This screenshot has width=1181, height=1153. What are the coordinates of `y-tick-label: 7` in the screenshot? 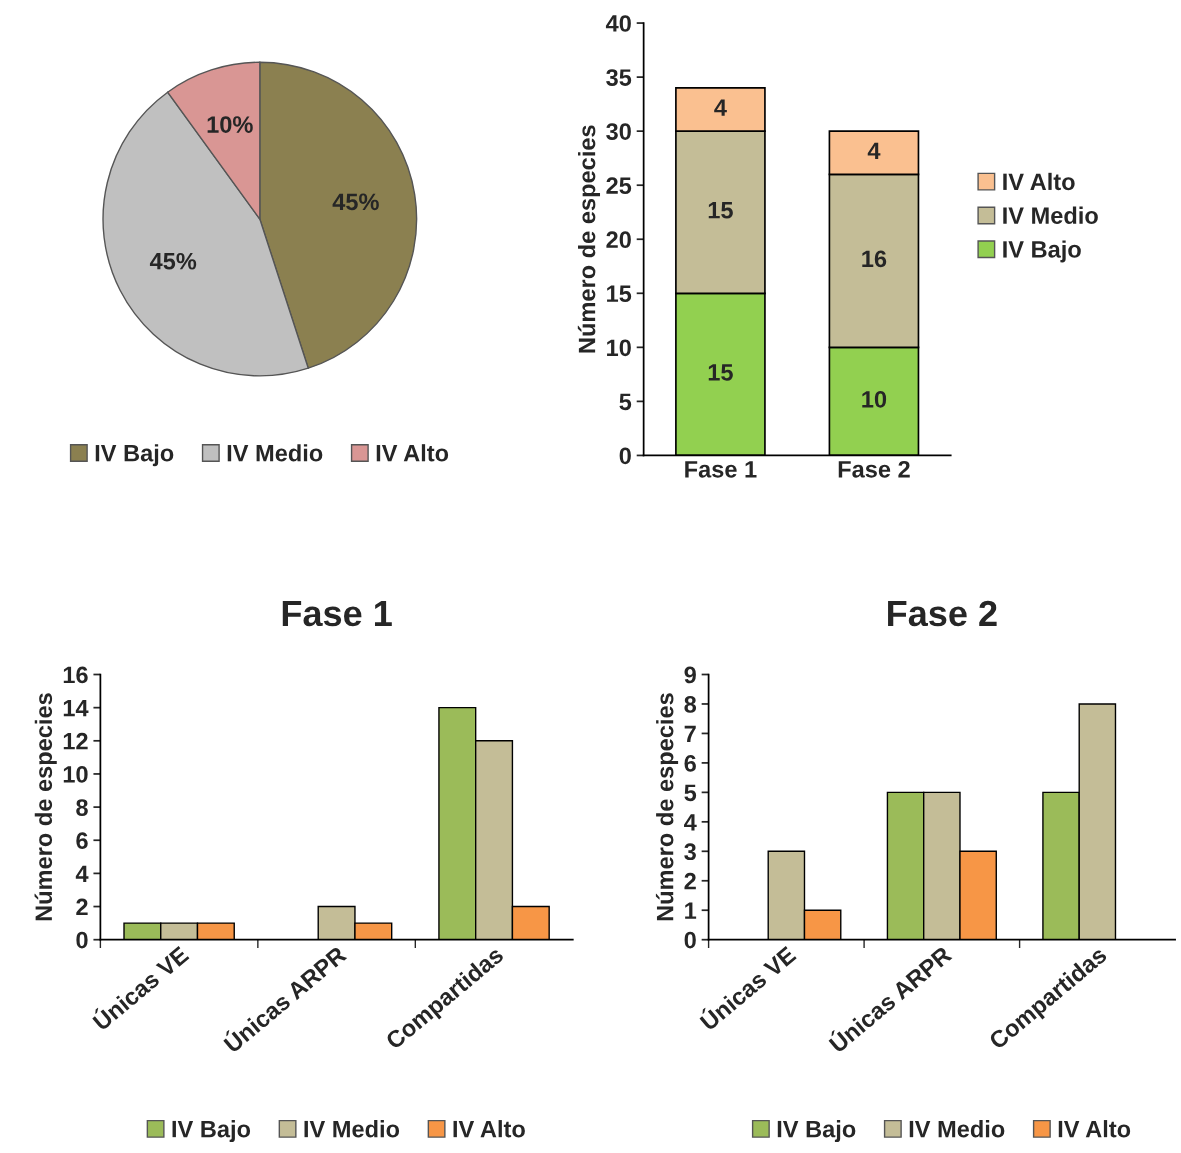 It's located at (690, 733).